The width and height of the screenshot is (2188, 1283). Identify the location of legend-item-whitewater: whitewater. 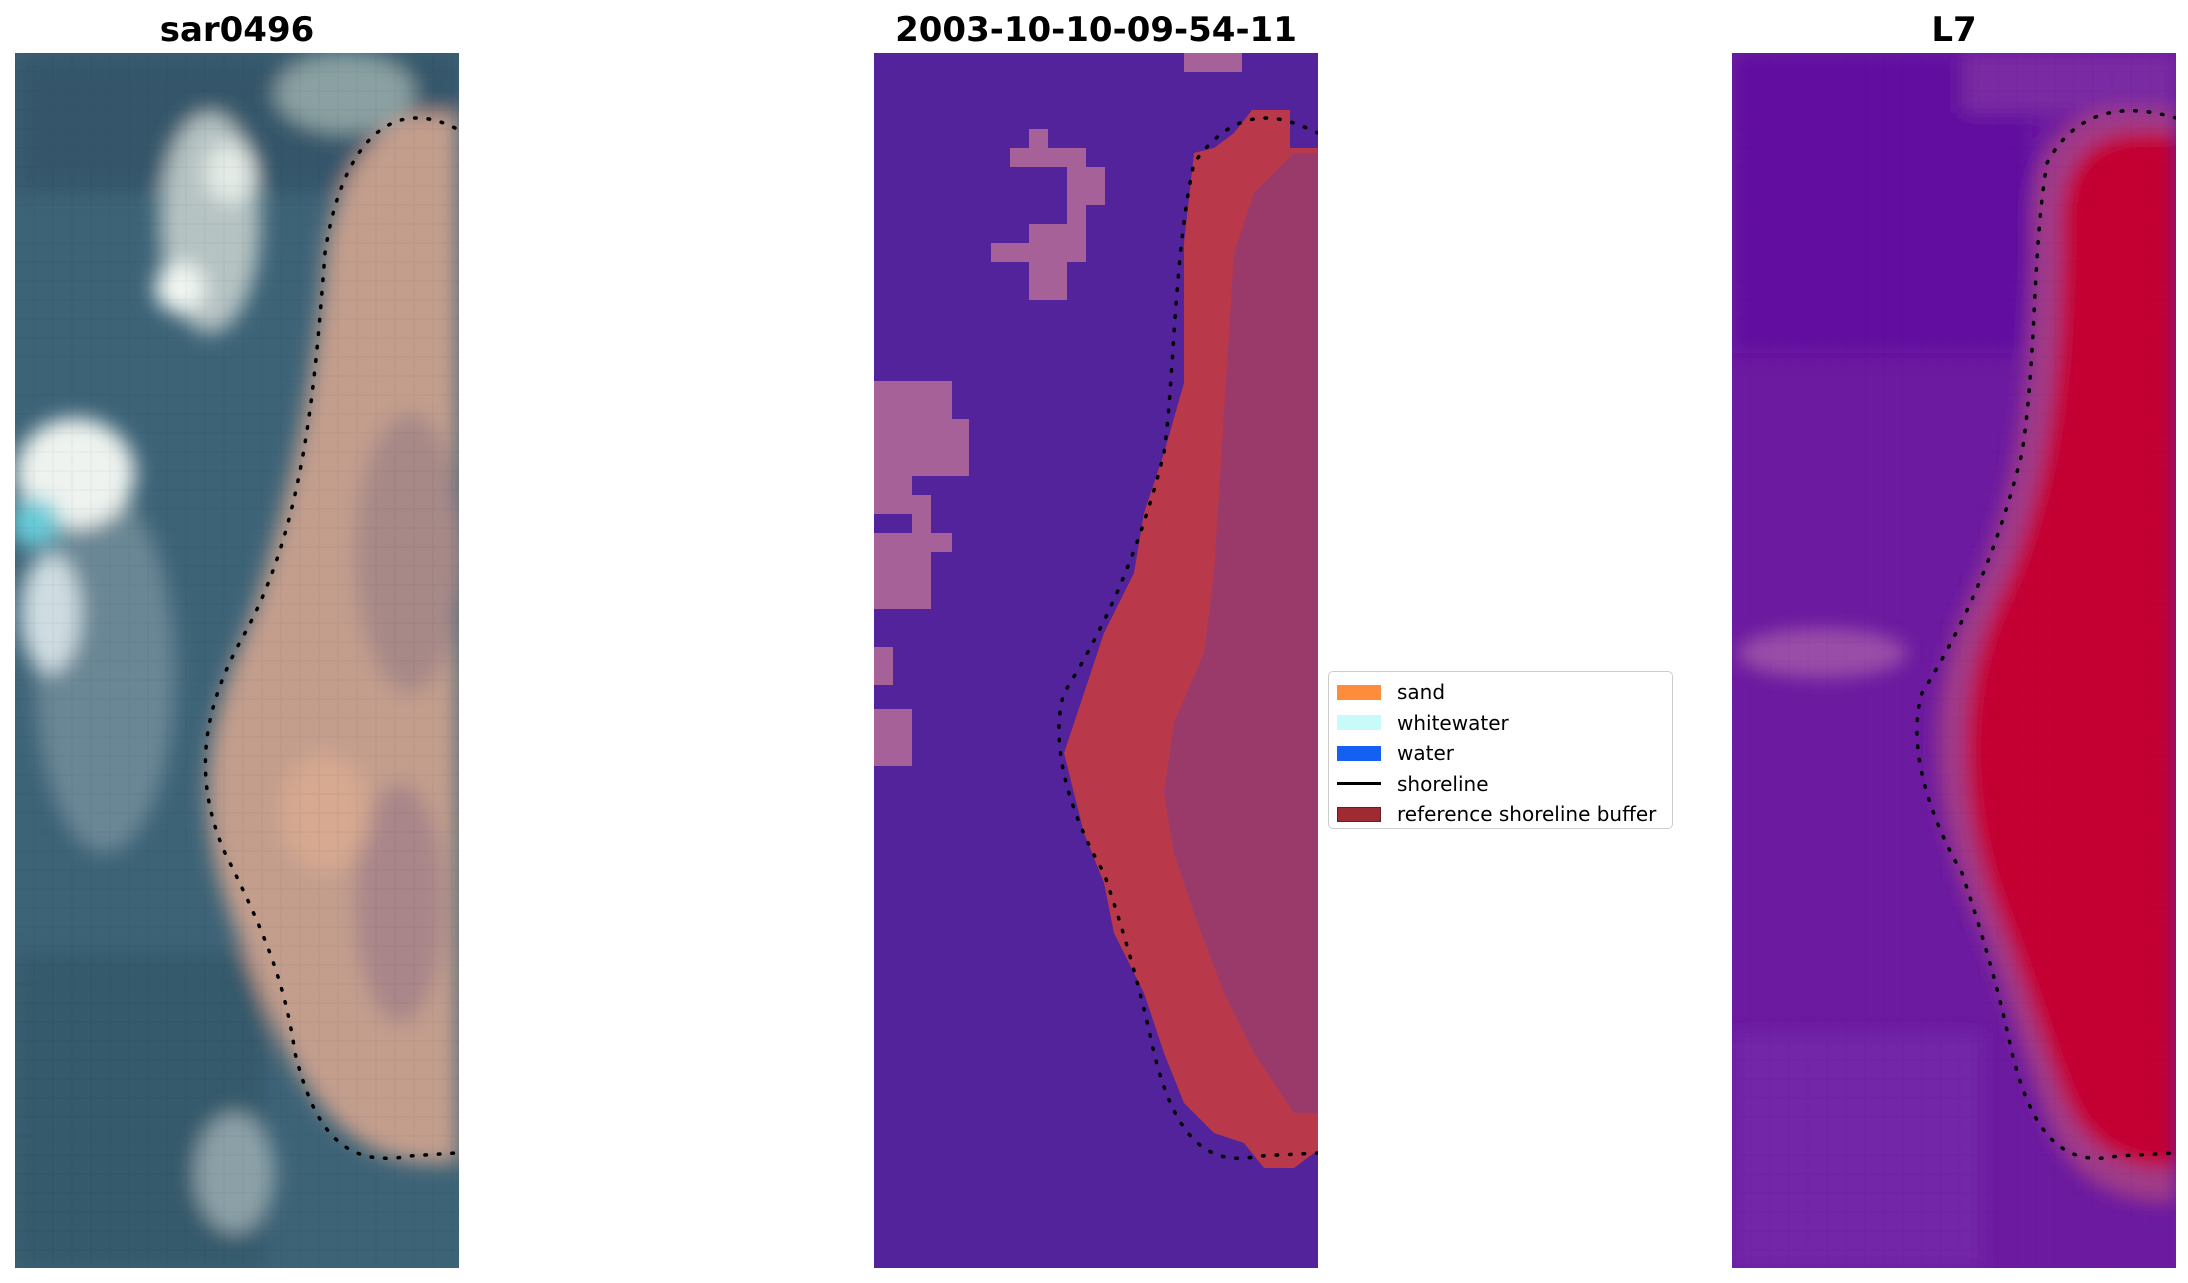
(1500, 723).